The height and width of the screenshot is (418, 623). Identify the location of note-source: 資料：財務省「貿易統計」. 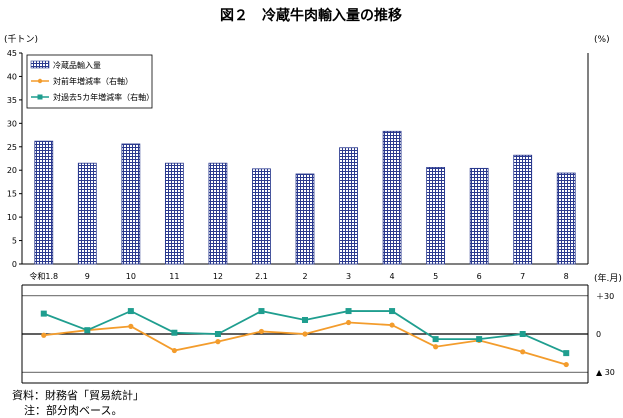
(78, 395).